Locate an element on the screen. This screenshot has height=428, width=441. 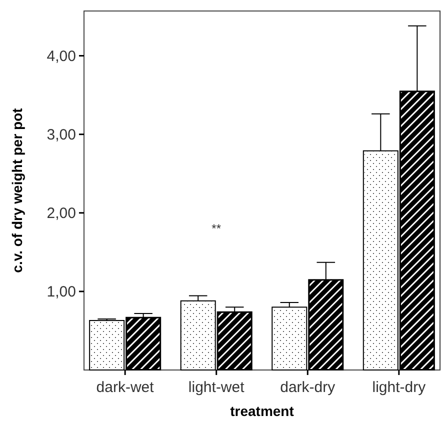
x-axis-title: treatment is located at coordinates (262, 411).